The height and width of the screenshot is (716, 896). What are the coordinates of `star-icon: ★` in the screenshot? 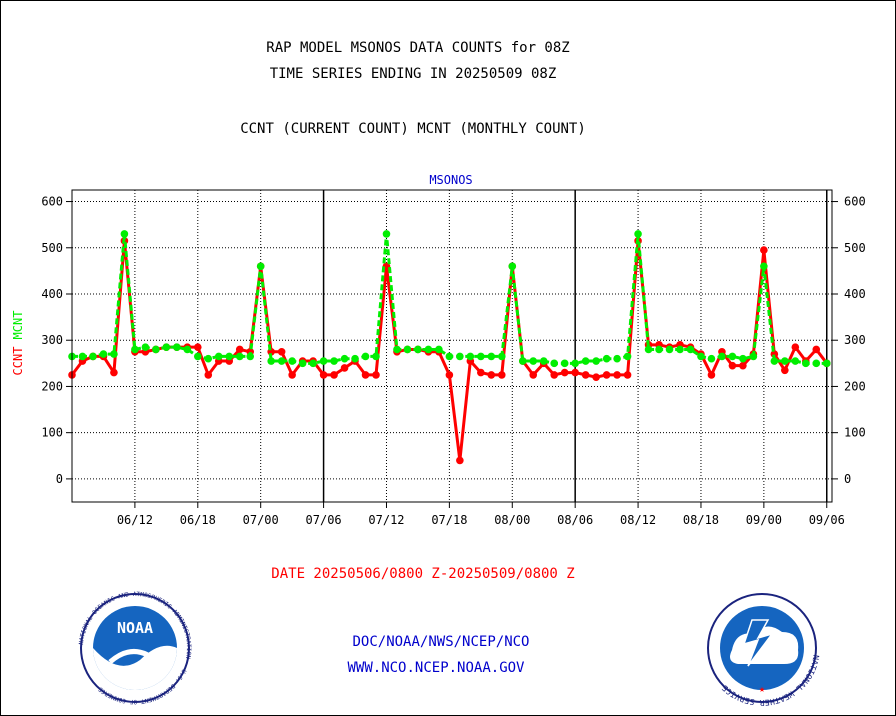 It's located at (762, 689).